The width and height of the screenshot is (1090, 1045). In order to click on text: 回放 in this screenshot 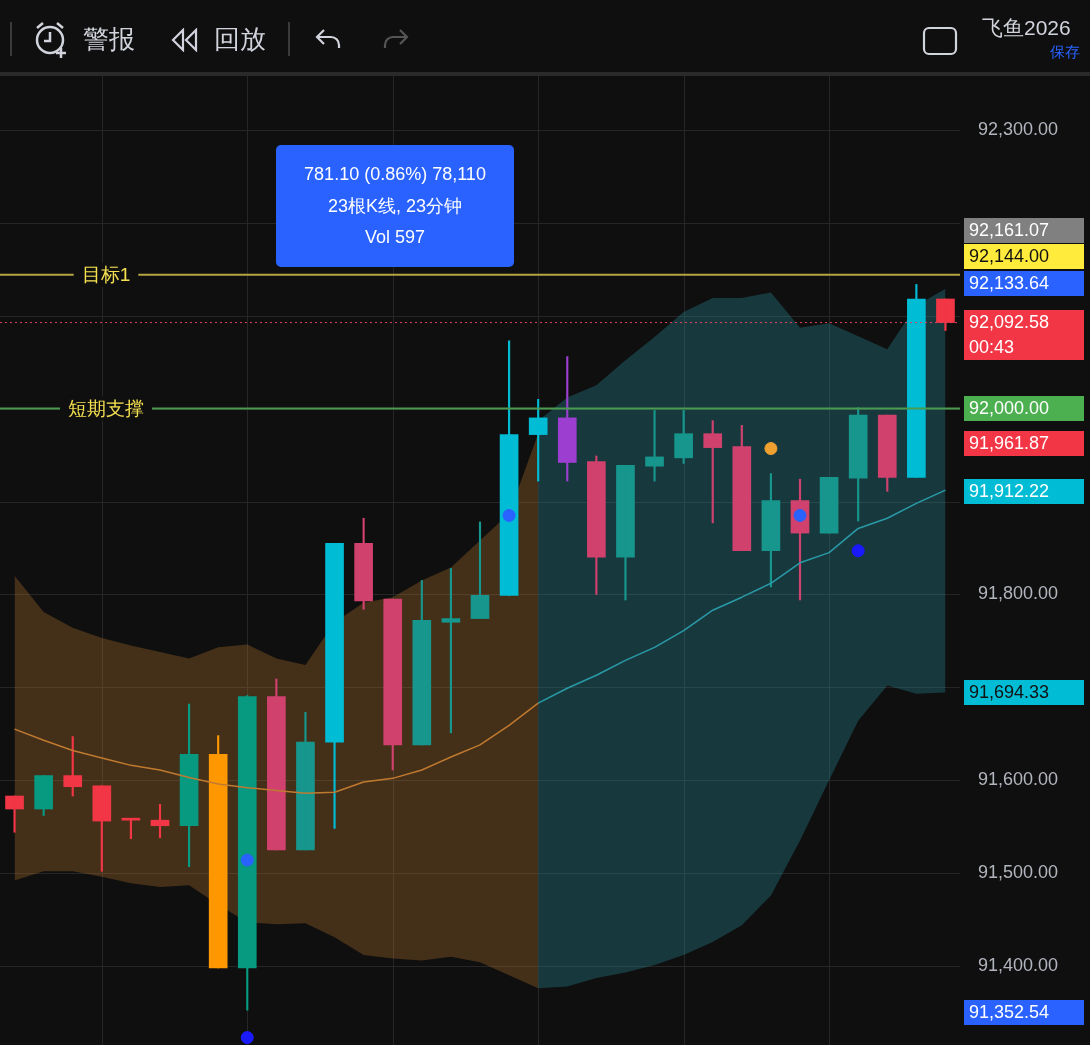, I will do `click(240, 39)`.